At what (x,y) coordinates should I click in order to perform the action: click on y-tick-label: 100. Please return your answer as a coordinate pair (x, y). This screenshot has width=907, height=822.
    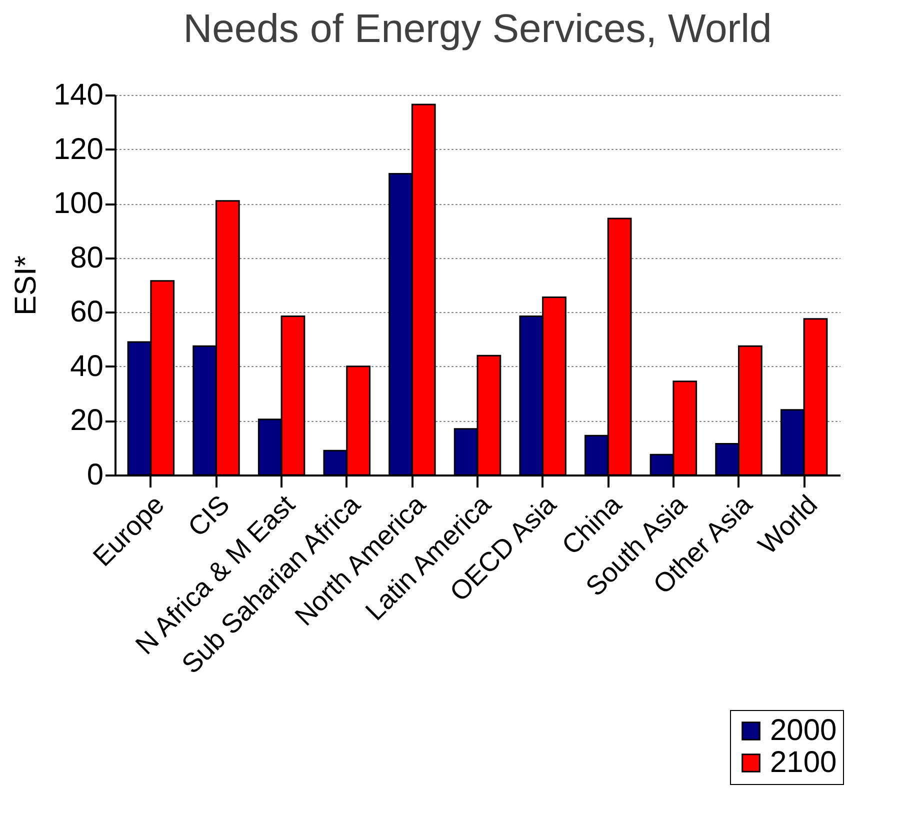
    Looking at the image, I should click on (78, 203).